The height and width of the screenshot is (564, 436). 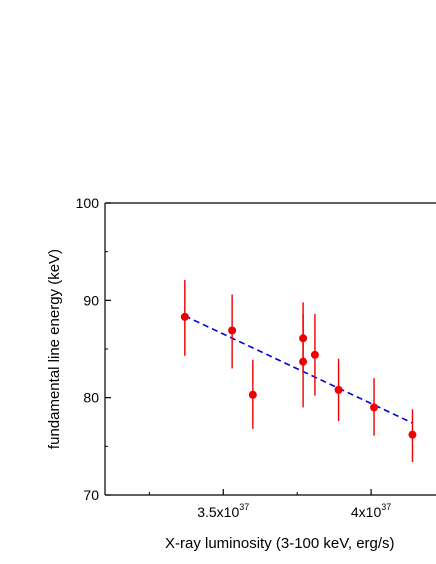 I want to click on y-tick-label: 100, so click(x=88, y=203).